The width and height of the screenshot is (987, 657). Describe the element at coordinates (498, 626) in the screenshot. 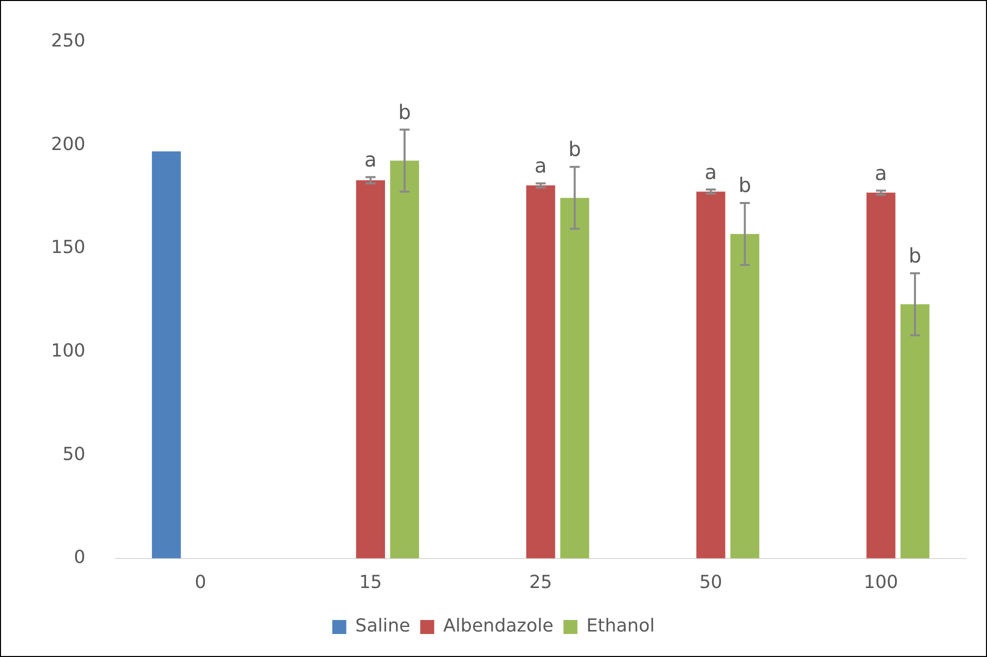

I see `legend-label: Albendazole` at that location.